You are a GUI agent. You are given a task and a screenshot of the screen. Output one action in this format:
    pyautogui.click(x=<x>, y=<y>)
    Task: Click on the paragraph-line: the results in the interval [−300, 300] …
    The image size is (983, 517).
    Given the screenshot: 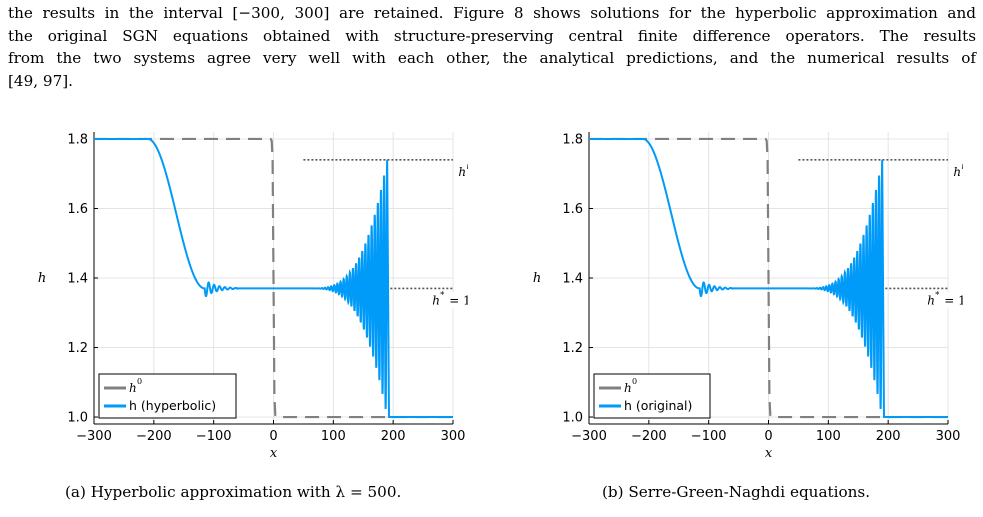 What is the action you would take?
    pyautogui.click(x=492, y=13)
    